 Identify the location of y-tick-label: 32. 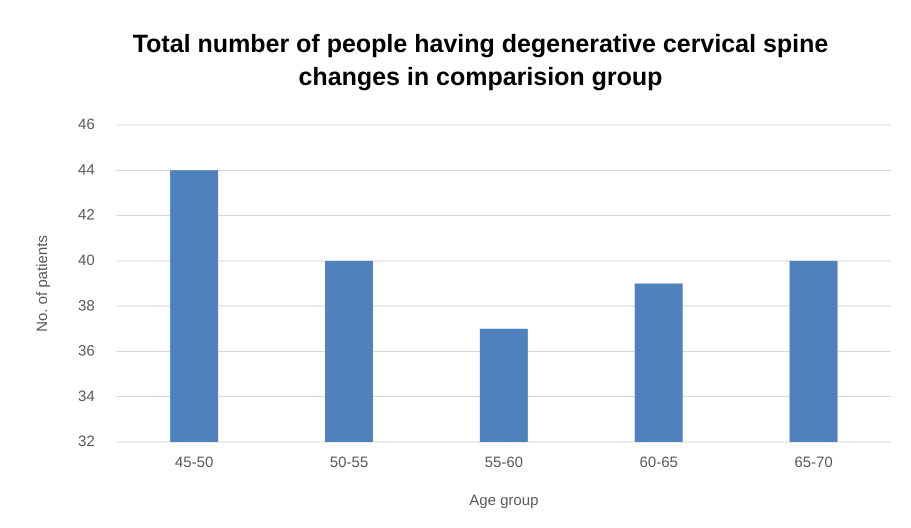
(86, 441).